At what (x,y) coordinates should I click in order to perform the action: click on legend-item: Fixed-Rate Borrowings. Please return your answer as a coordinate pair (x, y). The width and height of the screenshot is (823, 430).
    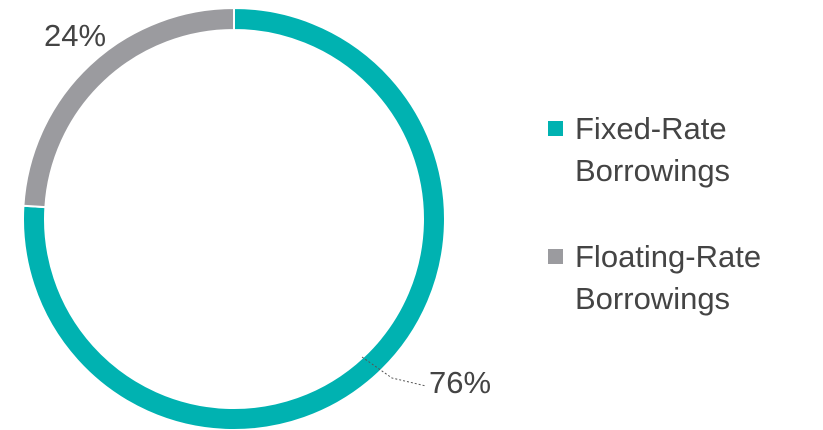
    Looking at the image, I should click on (678, 150).